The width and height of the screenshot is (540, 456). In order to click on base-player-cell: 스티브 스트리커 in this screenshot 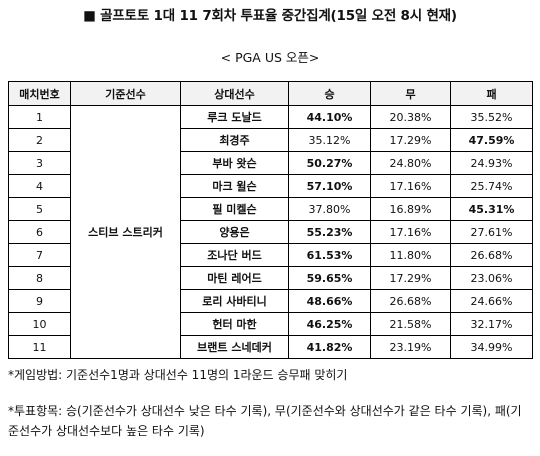, I will do `click(125, 232)`.